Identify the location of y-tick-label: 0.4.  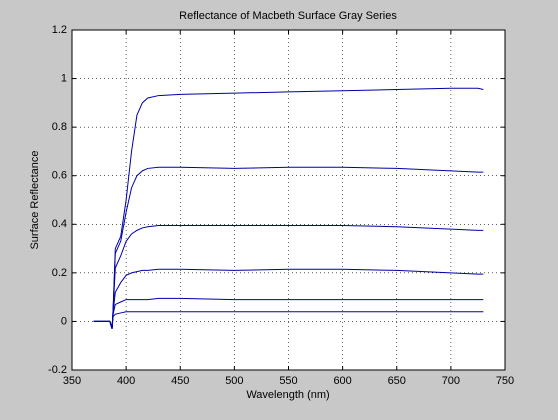
(59, 224).